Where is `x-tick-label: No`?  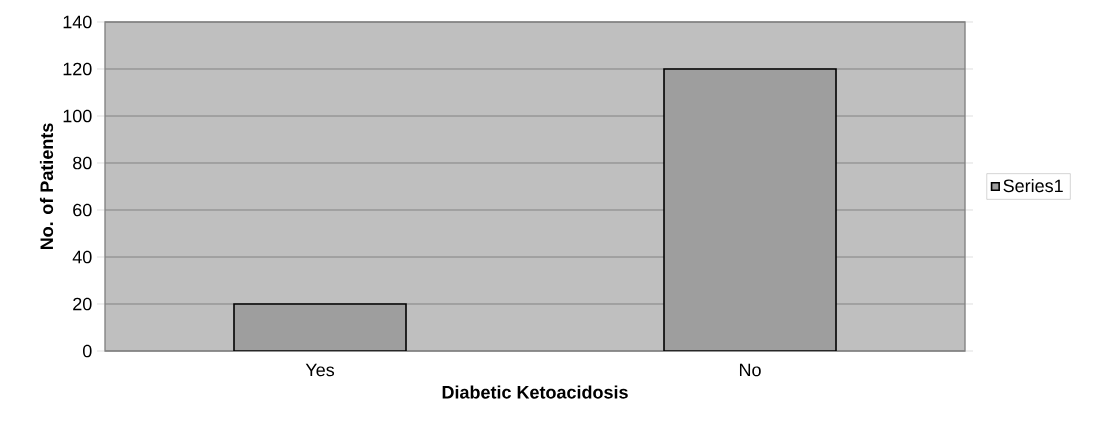
x-tick-label: No is located at coordinates (750, 370).